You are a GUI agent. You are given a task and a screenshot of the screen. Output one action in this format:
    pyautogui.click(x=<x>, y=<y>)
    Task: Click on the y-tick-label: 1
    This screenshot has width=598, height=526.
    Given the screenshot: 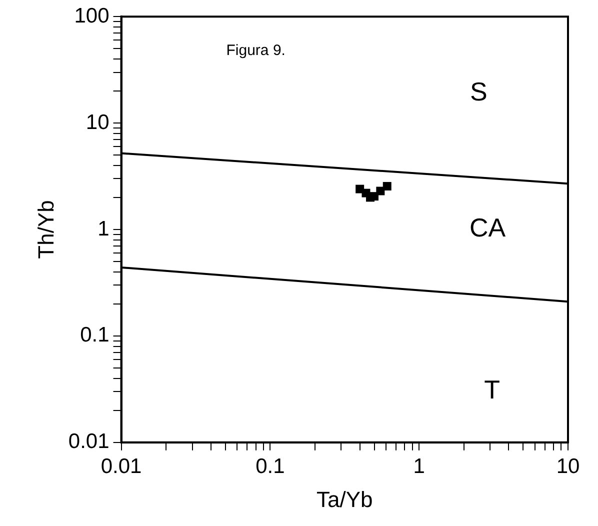 What is the action you would take?
    pyautogui.click(x=104, y=228)
    